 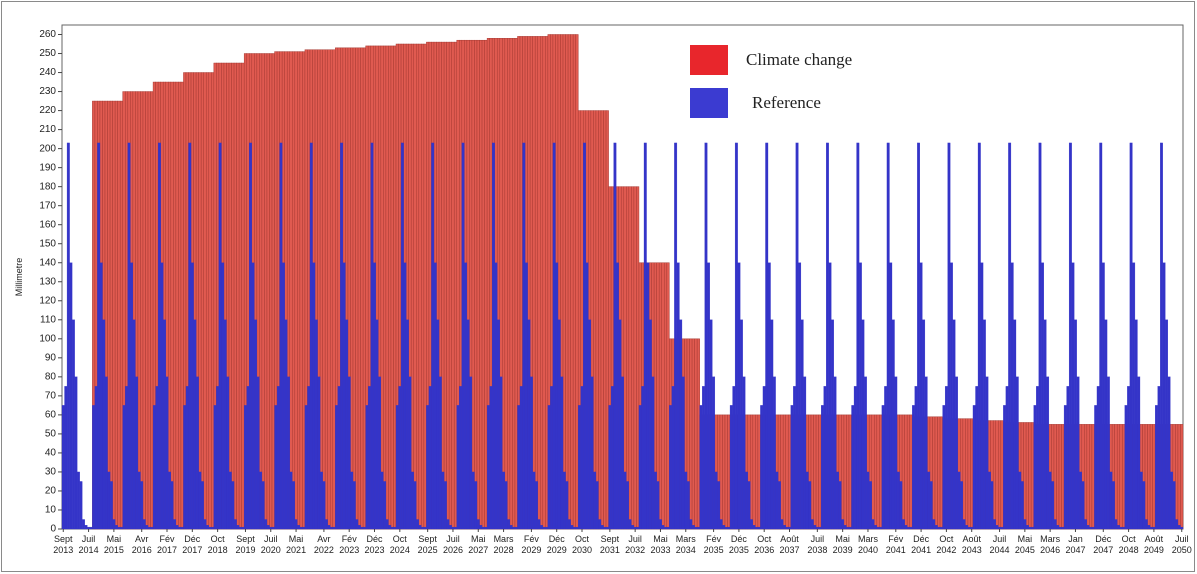 What do you see at coordinates (400, 544) in the screenshot?
I see `x-tick-label: Oct 2024` at bounding box center [400, 544].